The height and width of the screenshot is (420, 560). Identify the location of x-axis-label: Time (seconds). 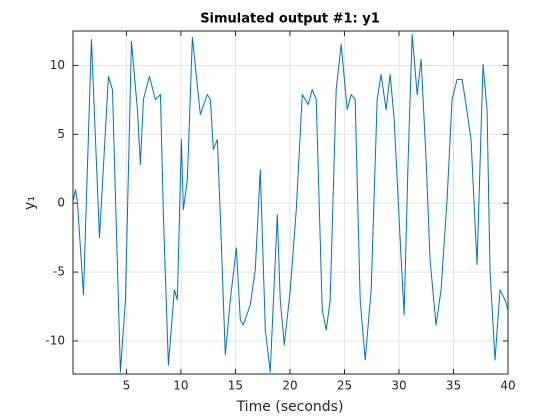
(290, 407).